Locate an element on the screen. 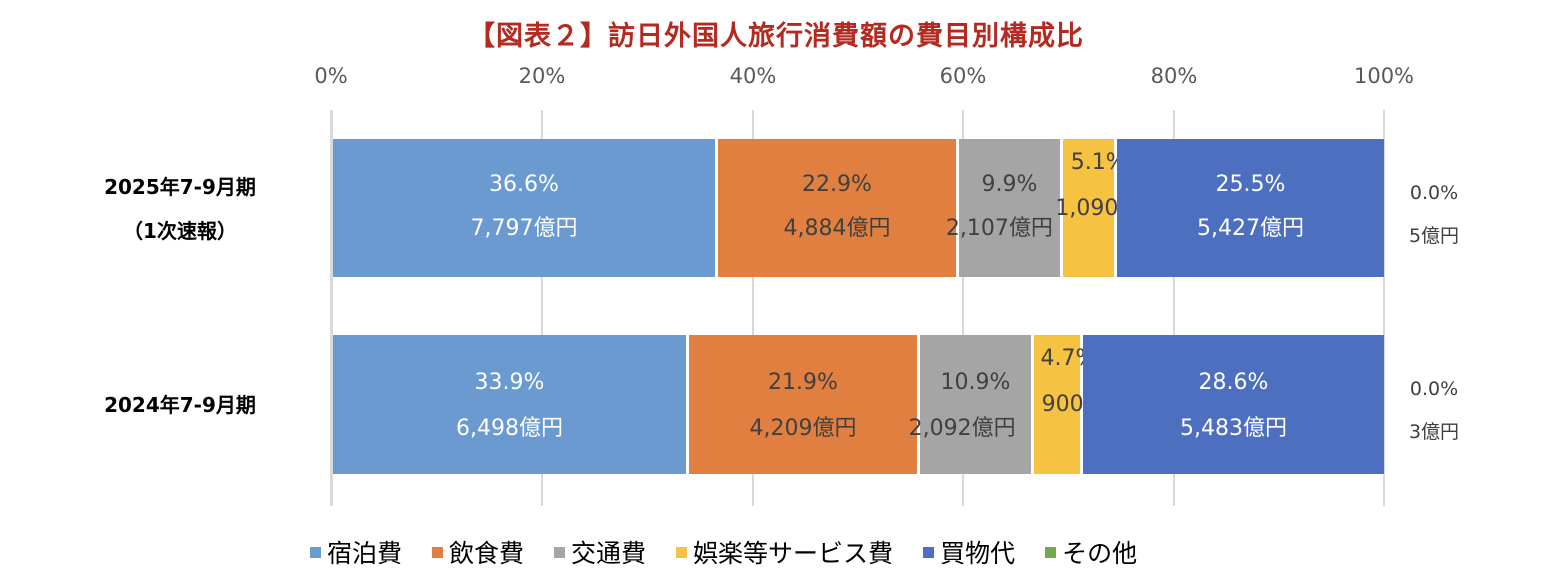 This screenshot has width=1552, height=588. segment-pct: 9.9% is located at coordinates (1009, 184).